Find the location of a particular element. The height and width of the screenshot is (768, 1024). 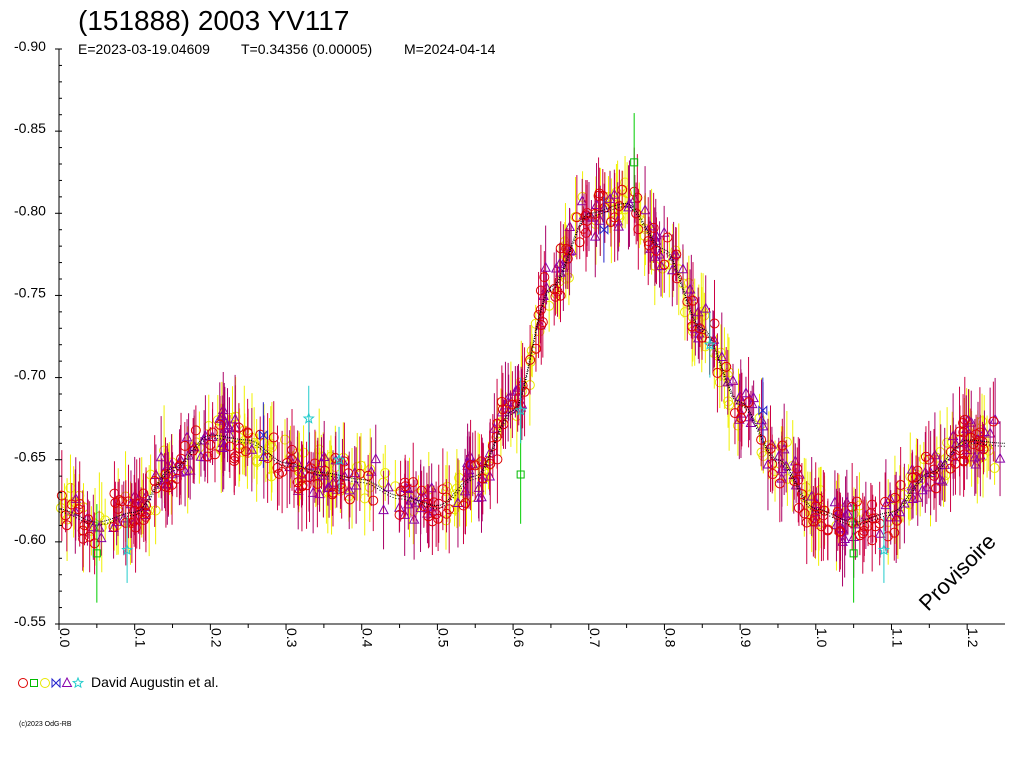

y-tick-label: -0.75 is located at coordinates (30, 292).